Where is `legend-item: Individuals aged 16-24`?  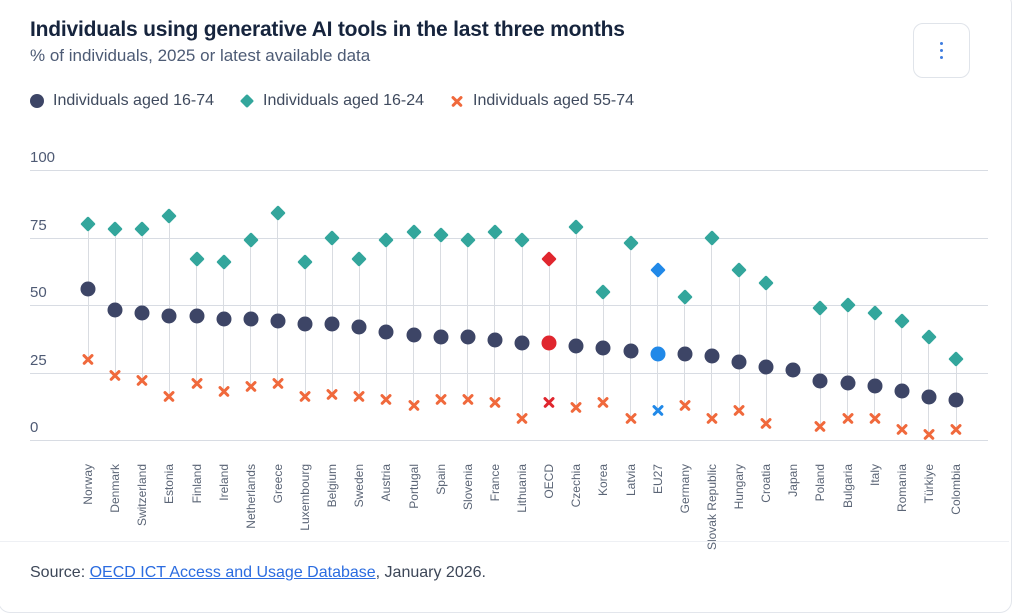 legend-item: Individuals aged 16-24 is located at coordinates (331, 101).